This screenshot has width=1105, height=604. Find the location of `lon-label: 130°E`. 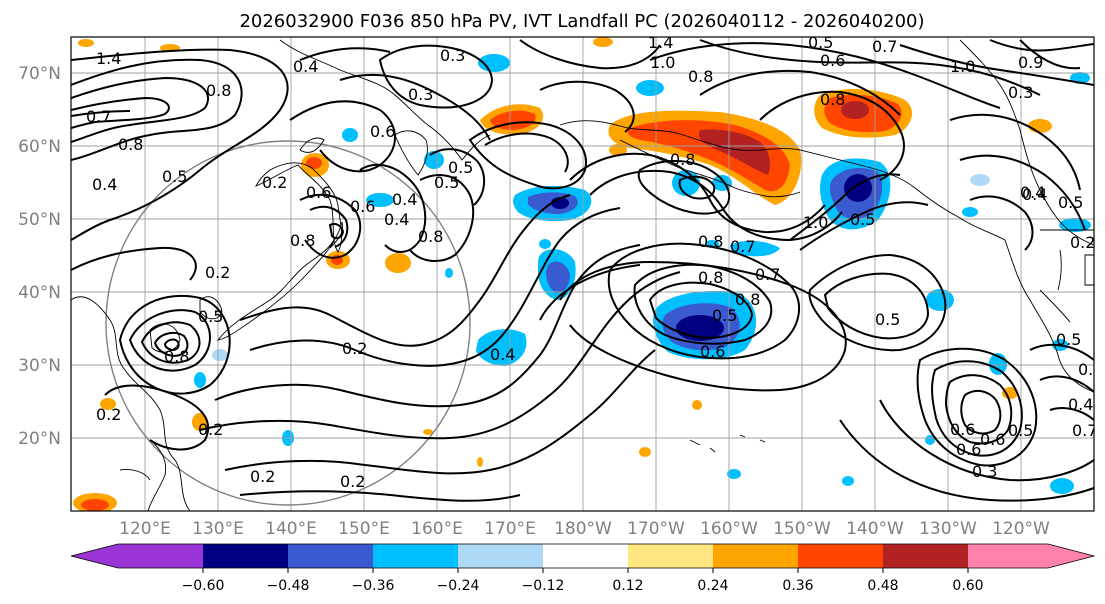

lon-label: 130°E is located at coordinates (218, 529).